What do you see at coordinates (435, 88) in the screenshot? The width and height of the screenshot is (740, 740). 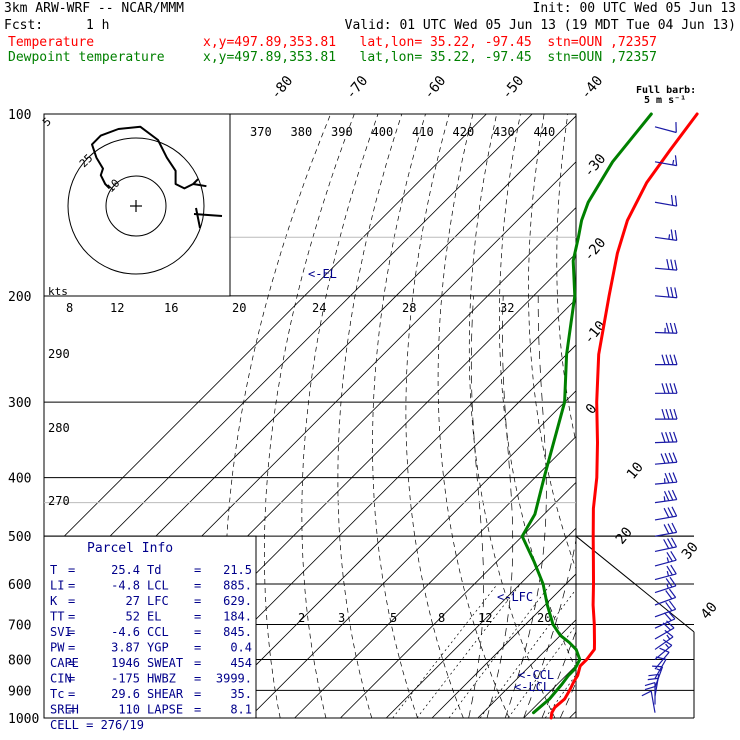 I see `isotherm-label: -60` at bounding box center [435, 88].